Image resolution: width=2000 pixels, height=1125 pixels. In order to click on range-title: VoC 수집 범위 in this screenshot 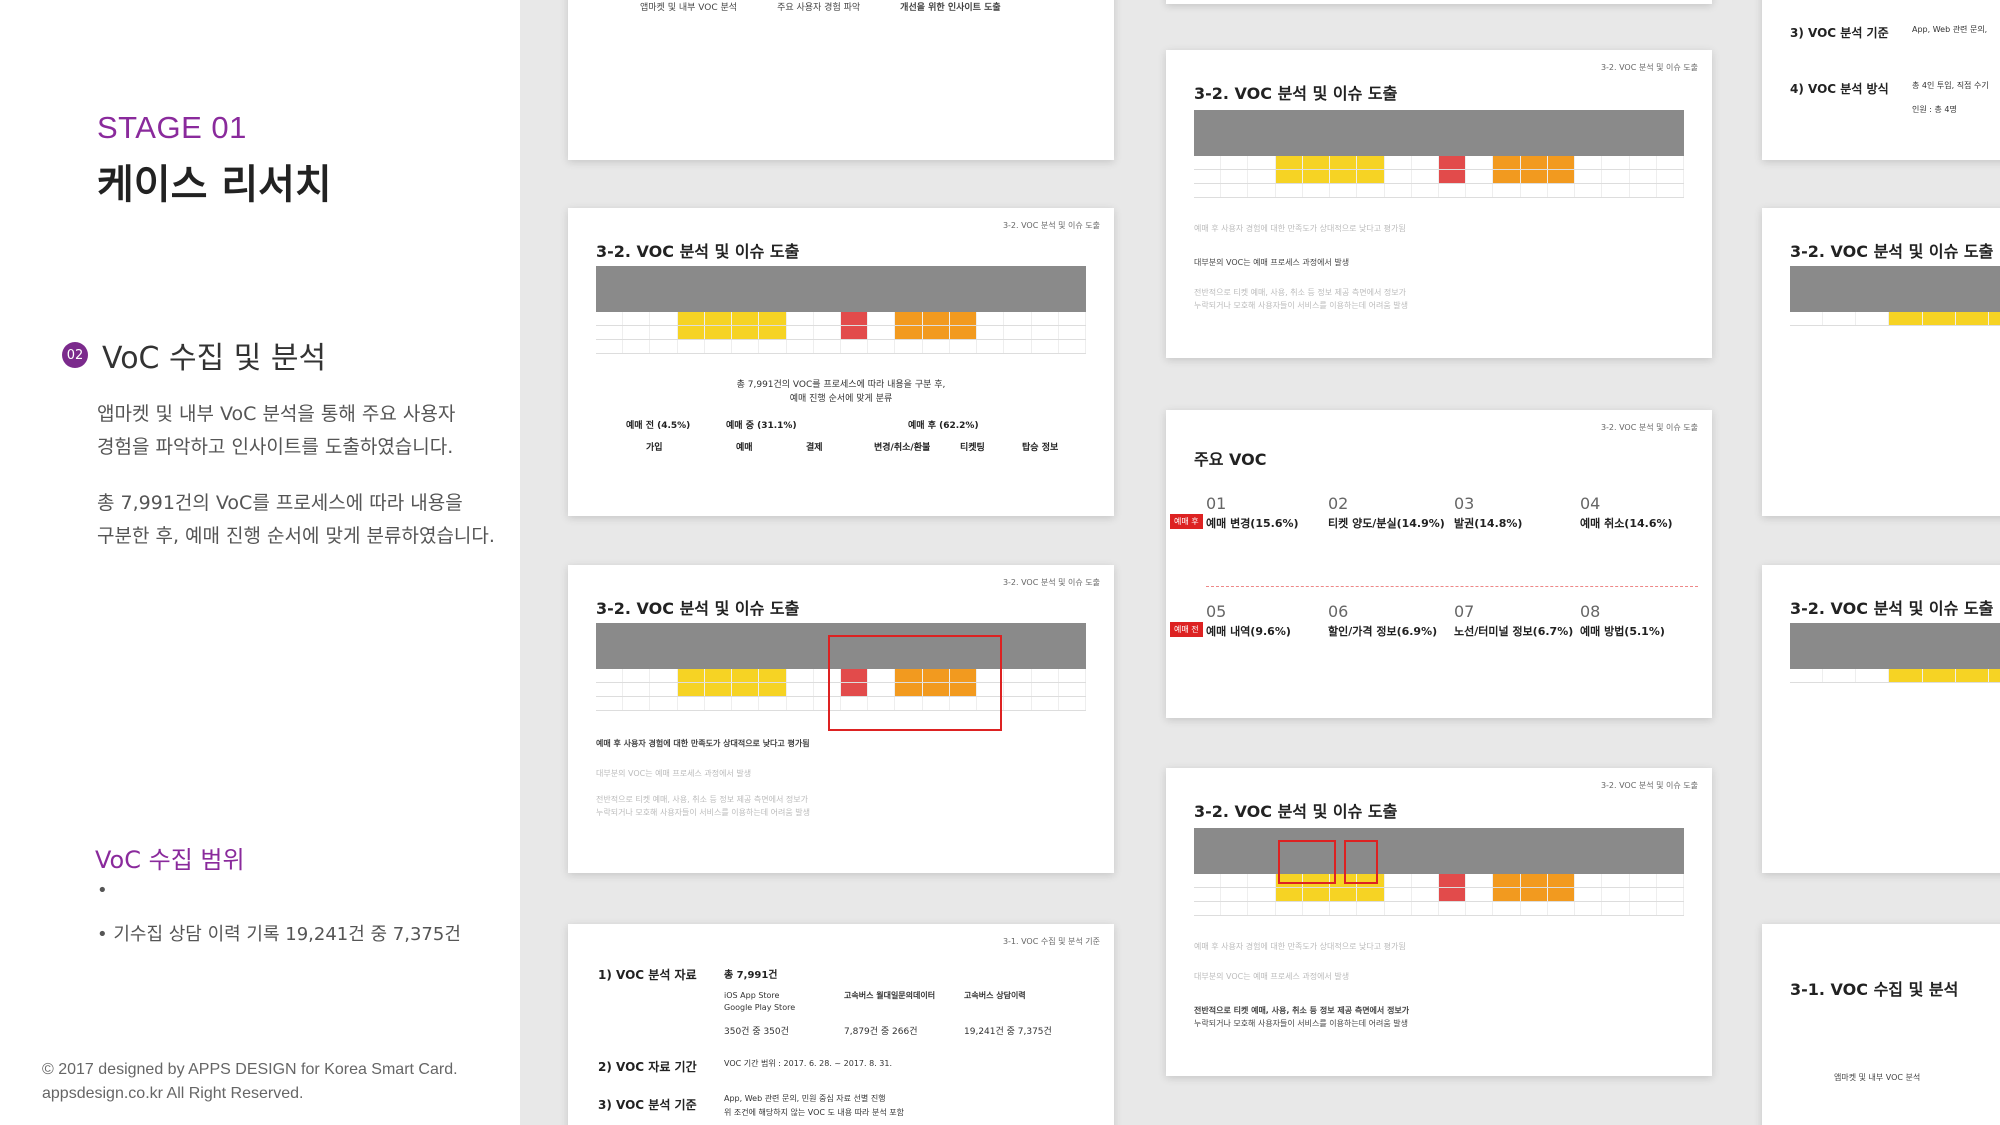, I will do `click(170, 860)`.